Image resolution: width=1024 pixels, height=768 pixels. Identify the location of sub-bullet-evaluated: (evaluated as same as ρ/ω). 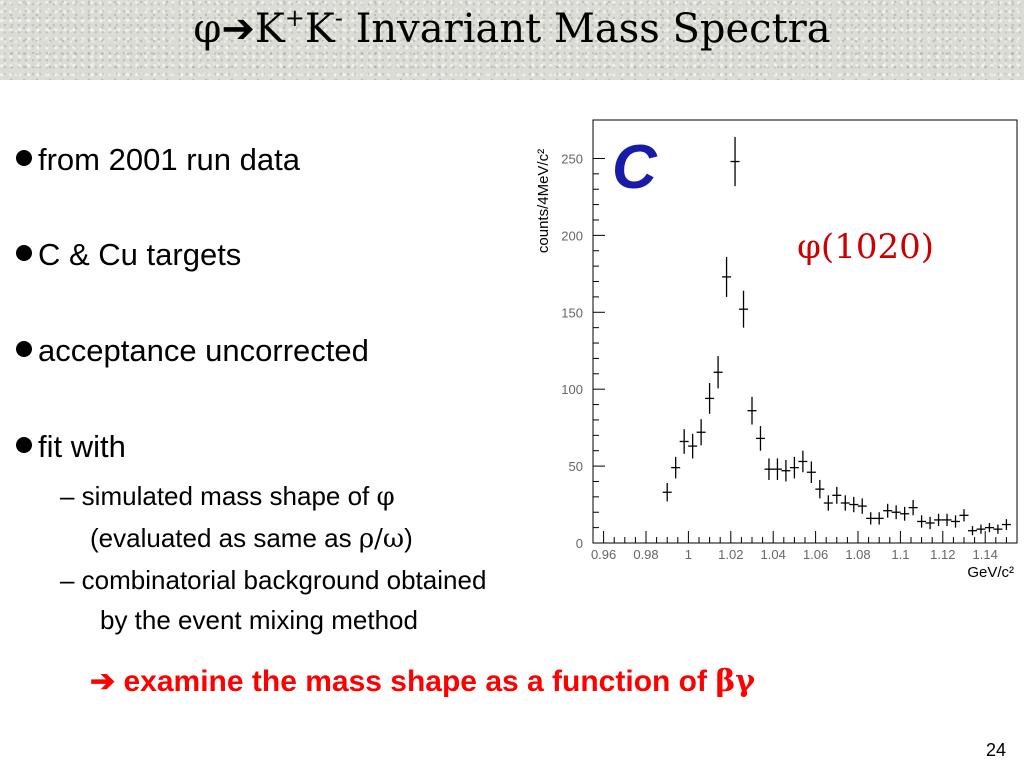
(251, 538).